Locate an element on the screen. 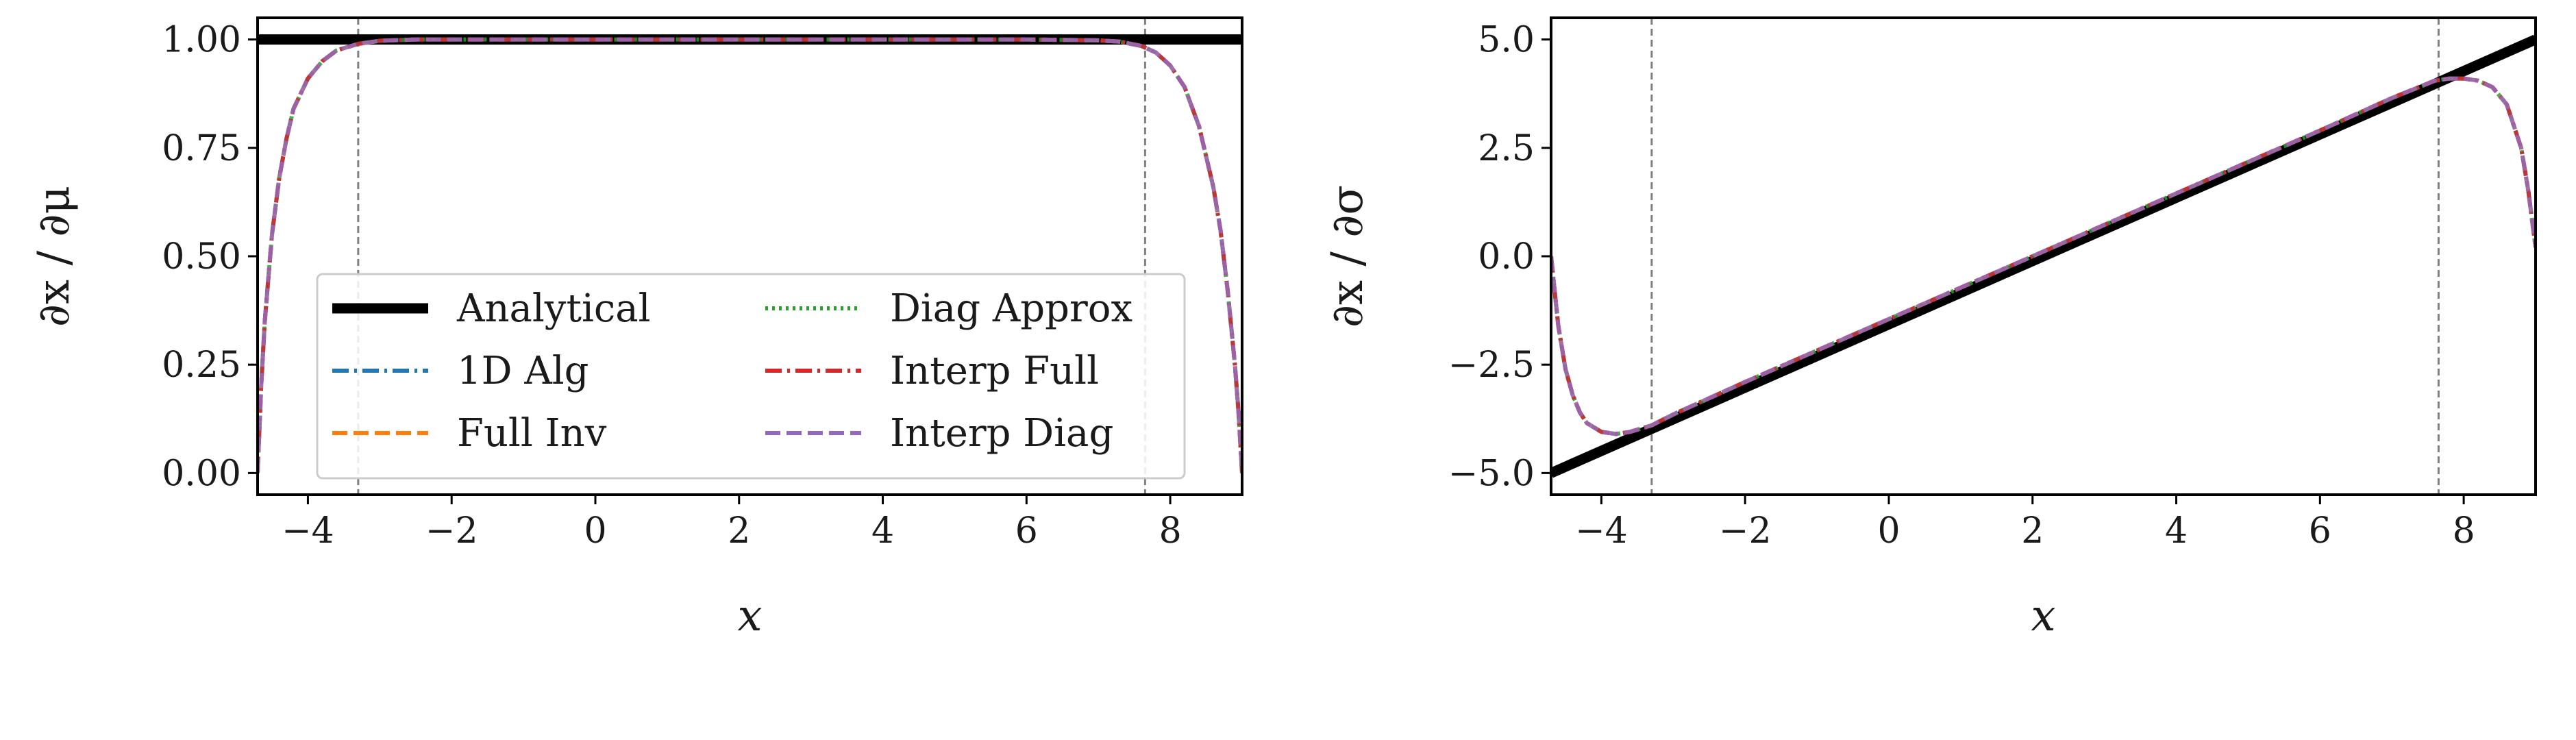 The image size is (2576, 740). y-axis-label: ∂x / ∂σ is located at coordinates (1347, 256).